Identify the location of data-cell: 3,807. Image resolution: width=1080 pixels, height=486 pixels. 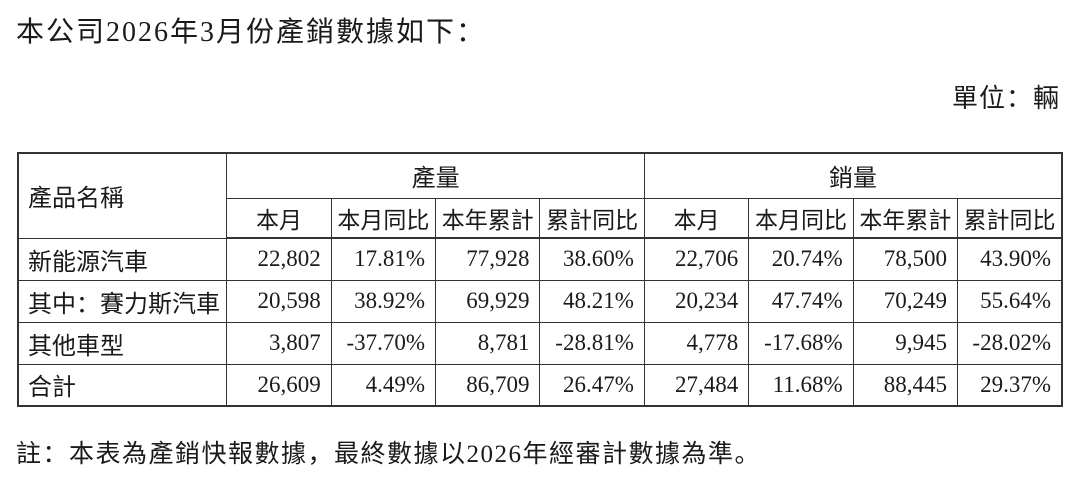
(279, 343).